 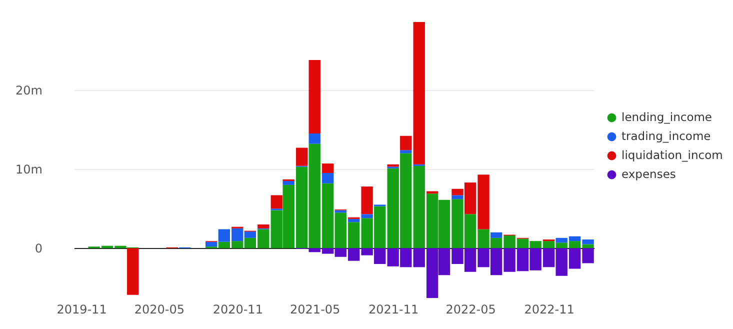 I want to click on legend-label: liquidation_incom, so click(x=672, y=155).